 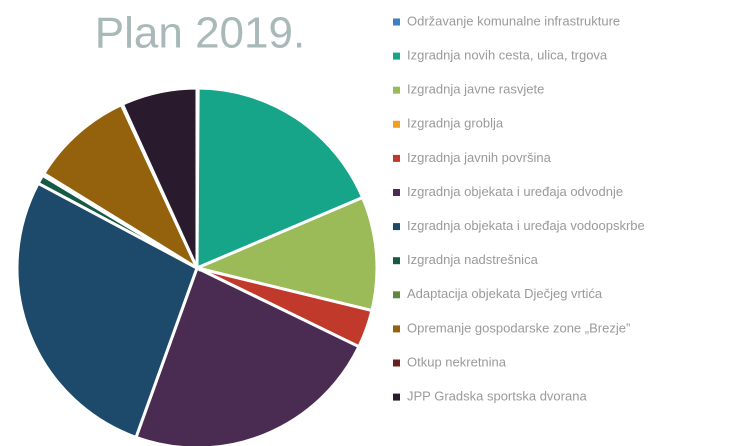 I want to click on legend-label: Izgradnja javne rasvjete, so click(x=475, y=89).